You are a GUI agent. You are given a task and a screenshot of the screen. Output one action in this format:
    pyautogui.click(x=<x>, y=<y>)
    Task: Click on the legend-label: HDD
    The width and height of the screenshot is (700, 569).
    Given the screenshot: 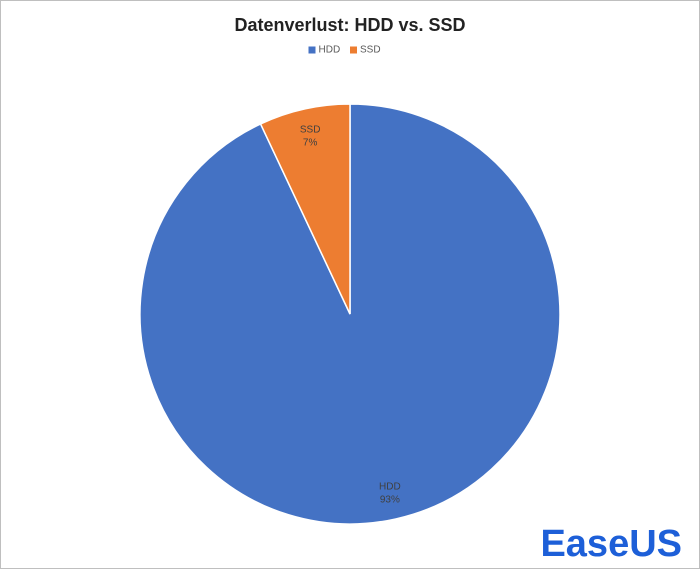 What is the action you would take?
    pyautogui.click(x=330, y=50)
    